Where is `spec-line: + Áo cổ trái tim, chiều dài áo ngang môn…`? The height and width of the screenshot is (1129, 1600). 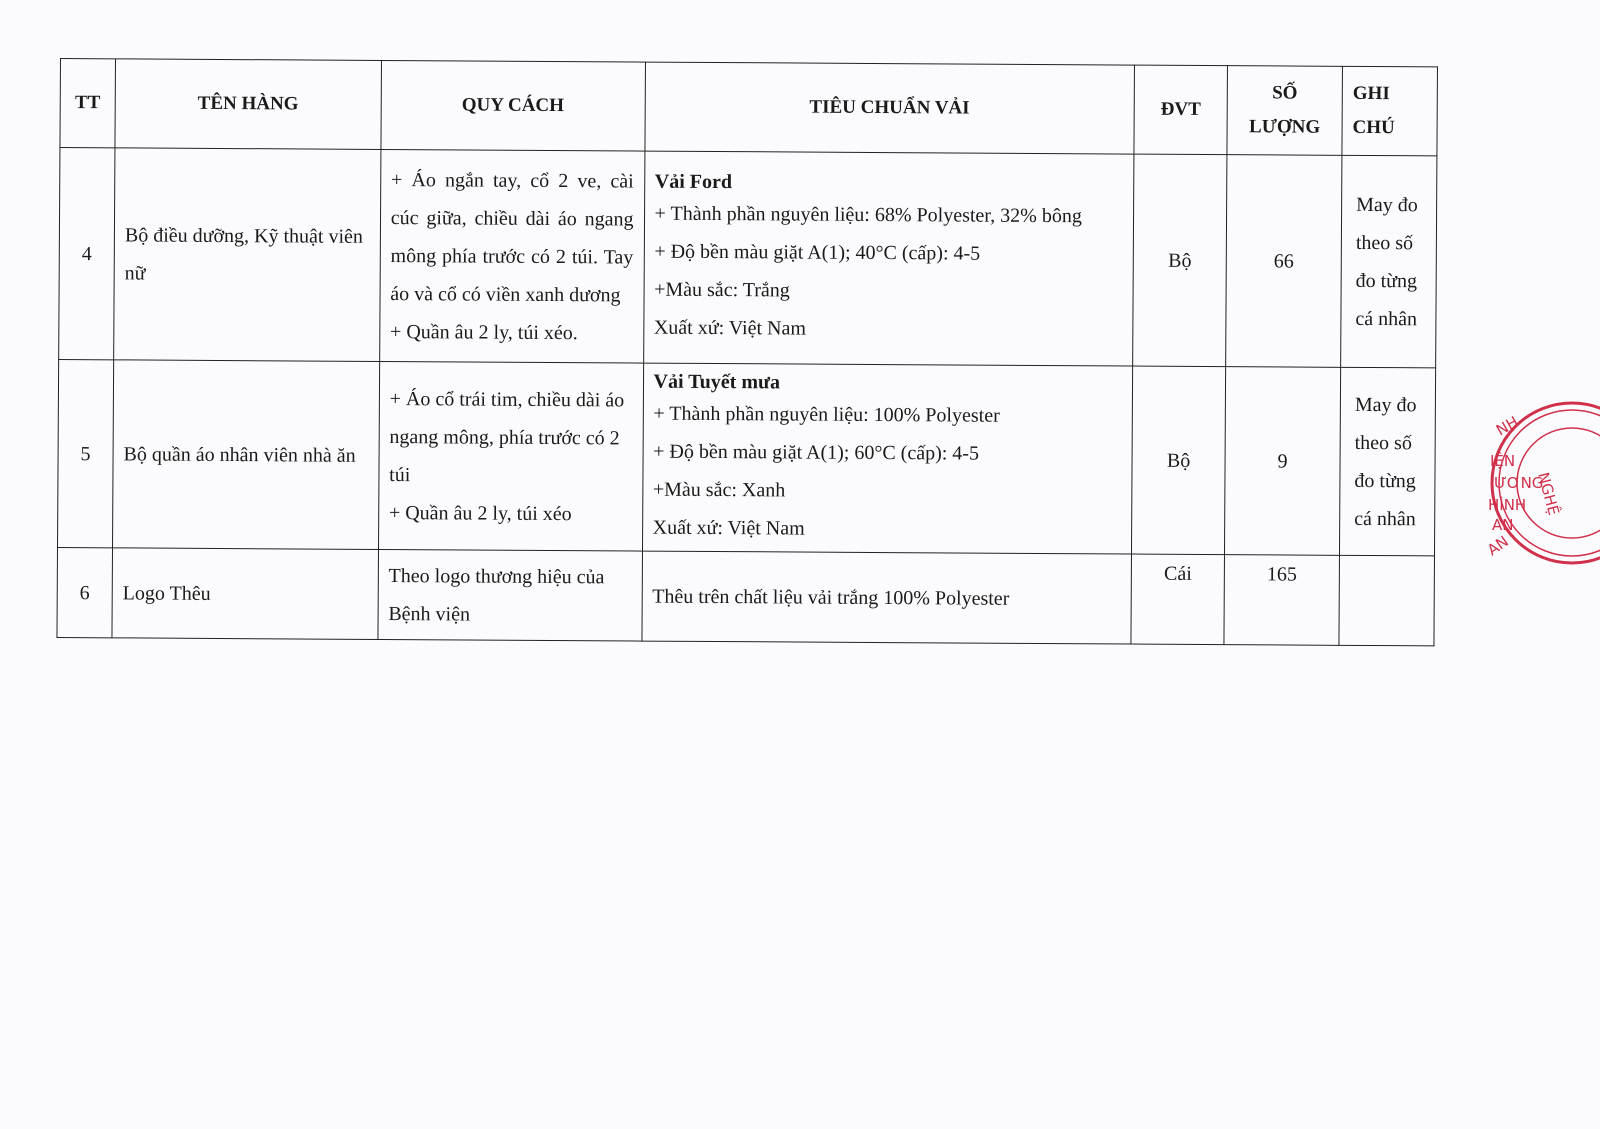 spec-line: + Áo cổ trái tim, chiều dài áo ngang môn… is located at coordinates (507, 436).